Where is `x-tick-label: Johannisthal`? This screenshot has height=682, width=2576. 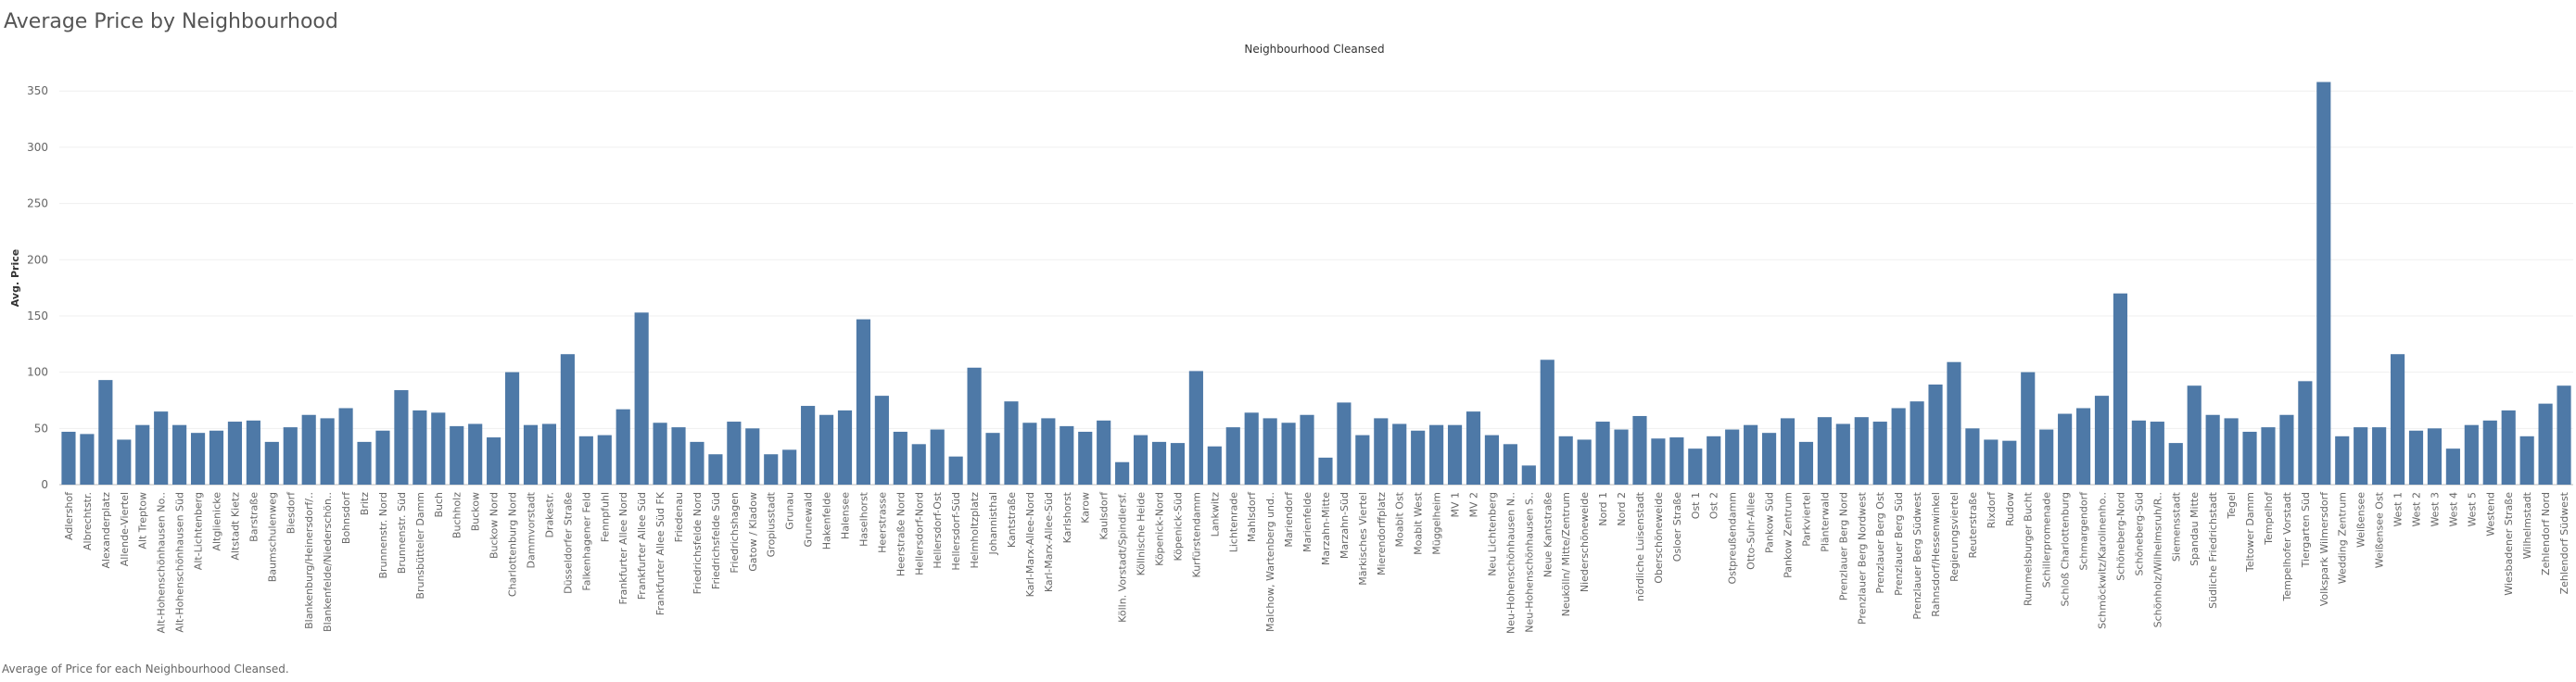
x-tick-label: Johannisthal is located at coordinates (993, 524).